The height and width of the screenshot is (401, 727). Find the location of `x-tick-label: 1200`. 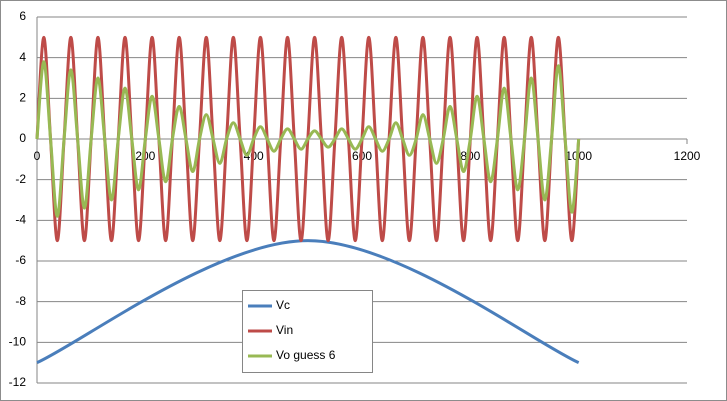

x-tick-label: 1200 is located at coordinates (687, 156).